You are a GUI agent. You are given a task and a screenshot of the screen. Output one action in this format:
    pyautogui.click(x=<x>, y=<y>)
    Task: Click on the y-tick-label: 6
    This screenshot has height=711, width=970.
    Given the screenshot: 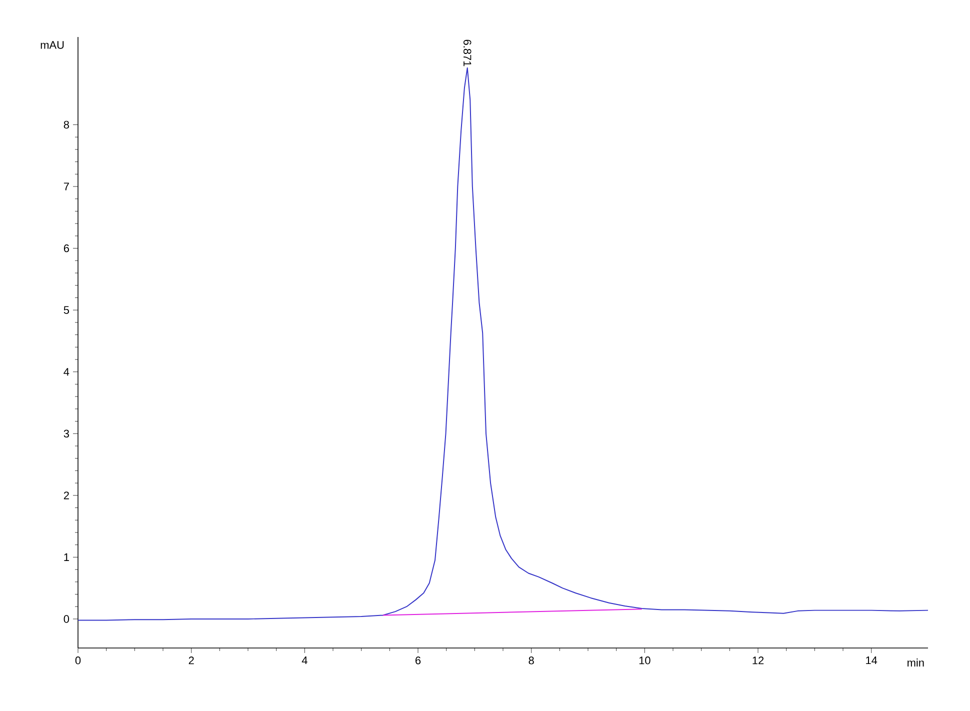 What is the action you would take?
    pyautogui.click(x=66, y=248)
    